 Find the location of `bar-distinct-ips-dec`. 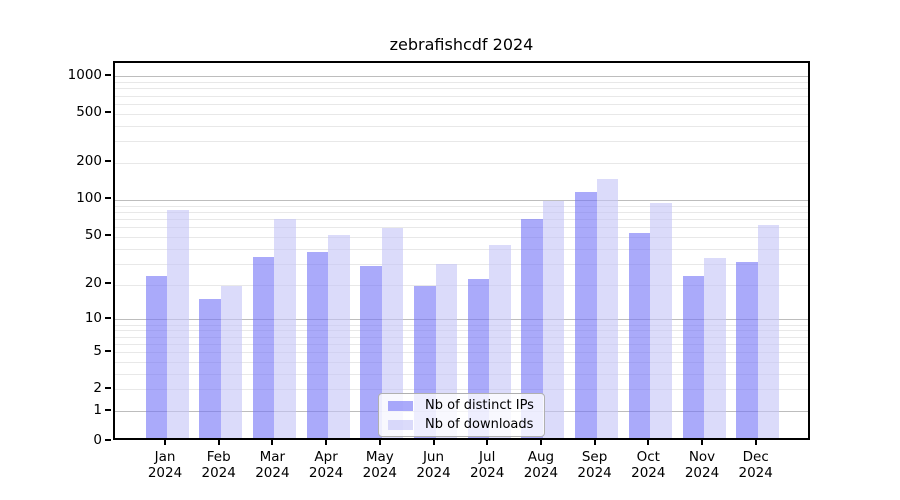

bar-distinct-ips-dec is located at coordinates (747, 349).